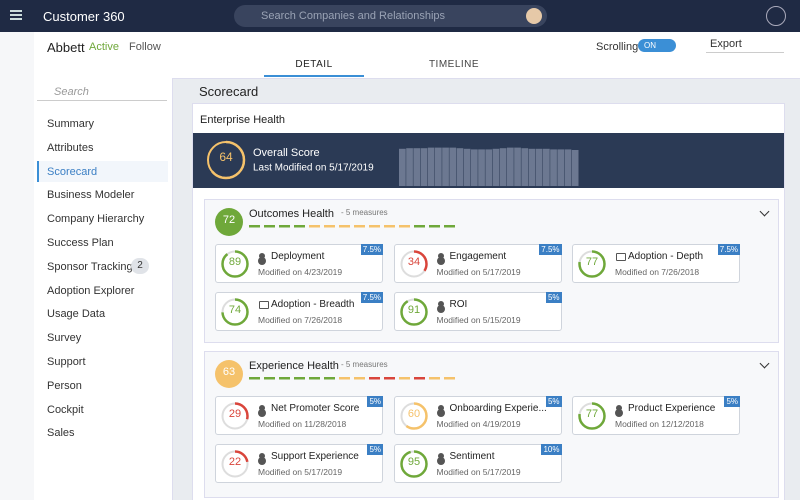  Describe the element at coordinates (96, 219) in the screenshot. I see `sidebar-item: Company Hierarchy` at that location.